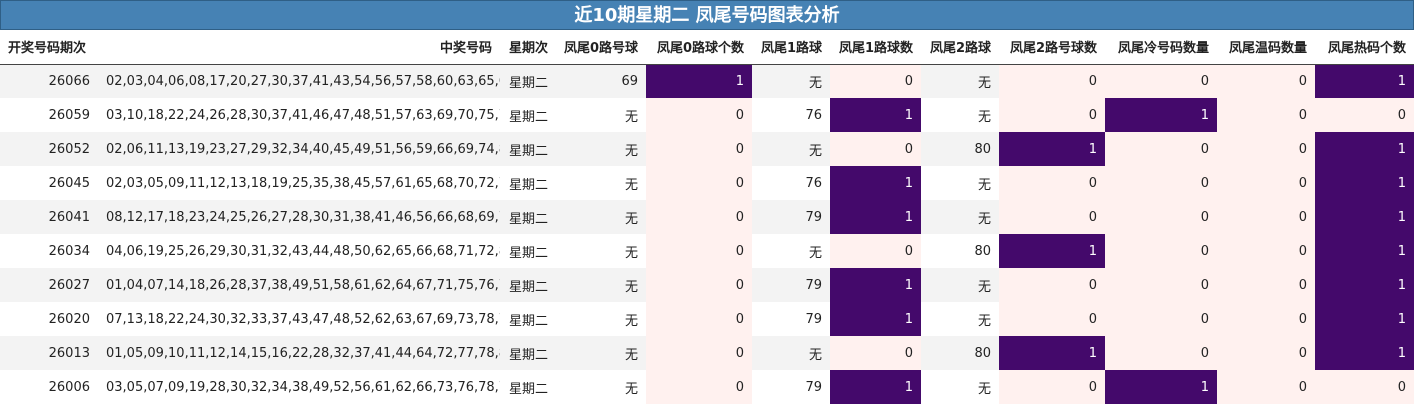  I want to click on header-tail2-count: 凤尾2路号球数, so click(1052, 47).